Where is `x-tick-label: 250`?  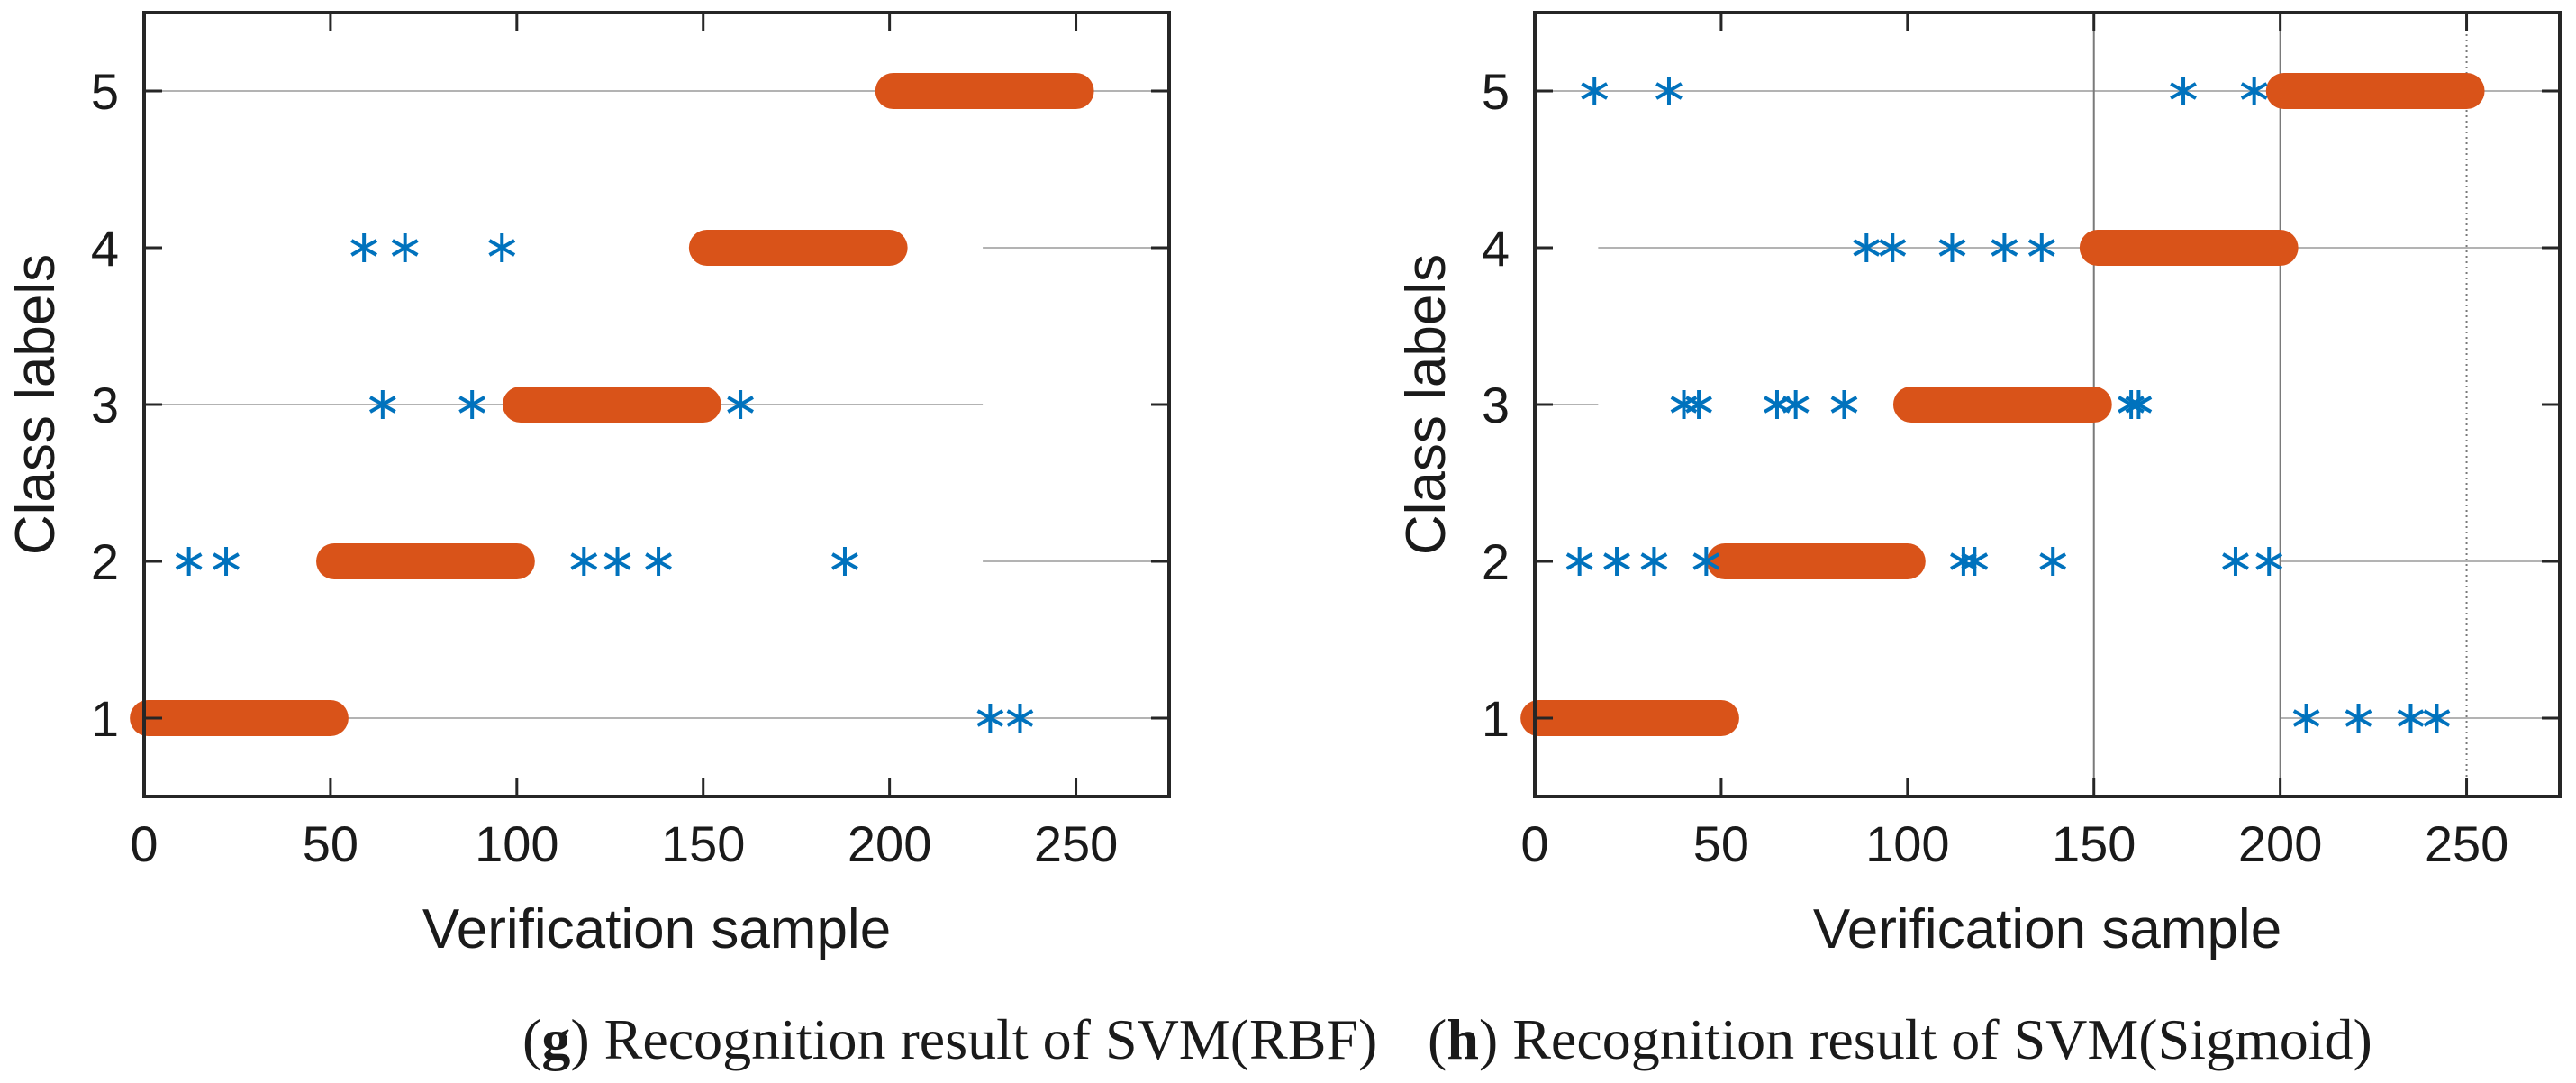 x-tick-label: 250 is located at coordinates (1076, 843).